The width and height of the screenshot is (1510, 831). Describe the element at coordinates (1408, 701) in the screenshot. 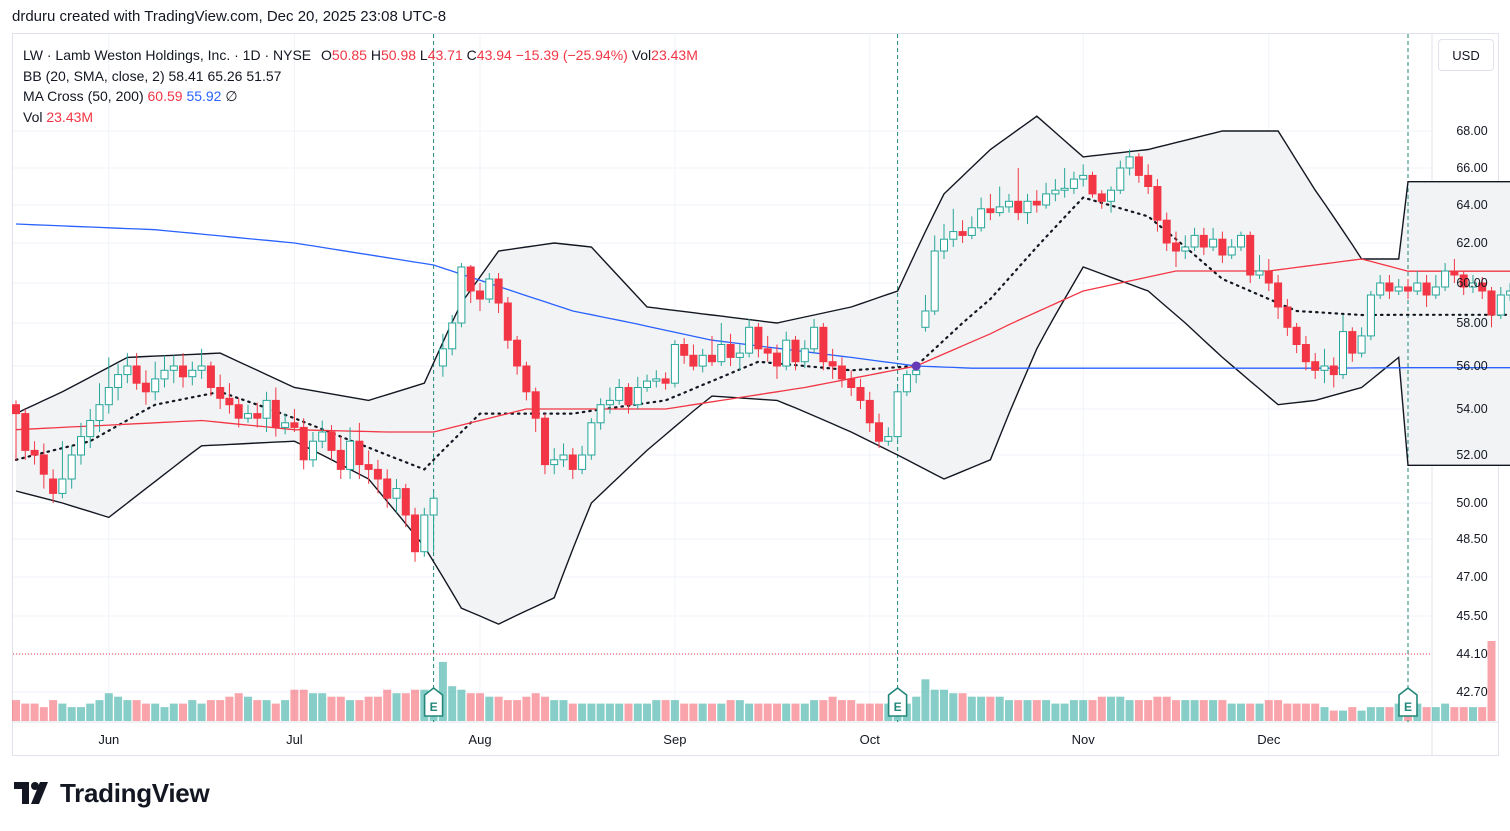

I see `earnings-badge-shape` at that location.